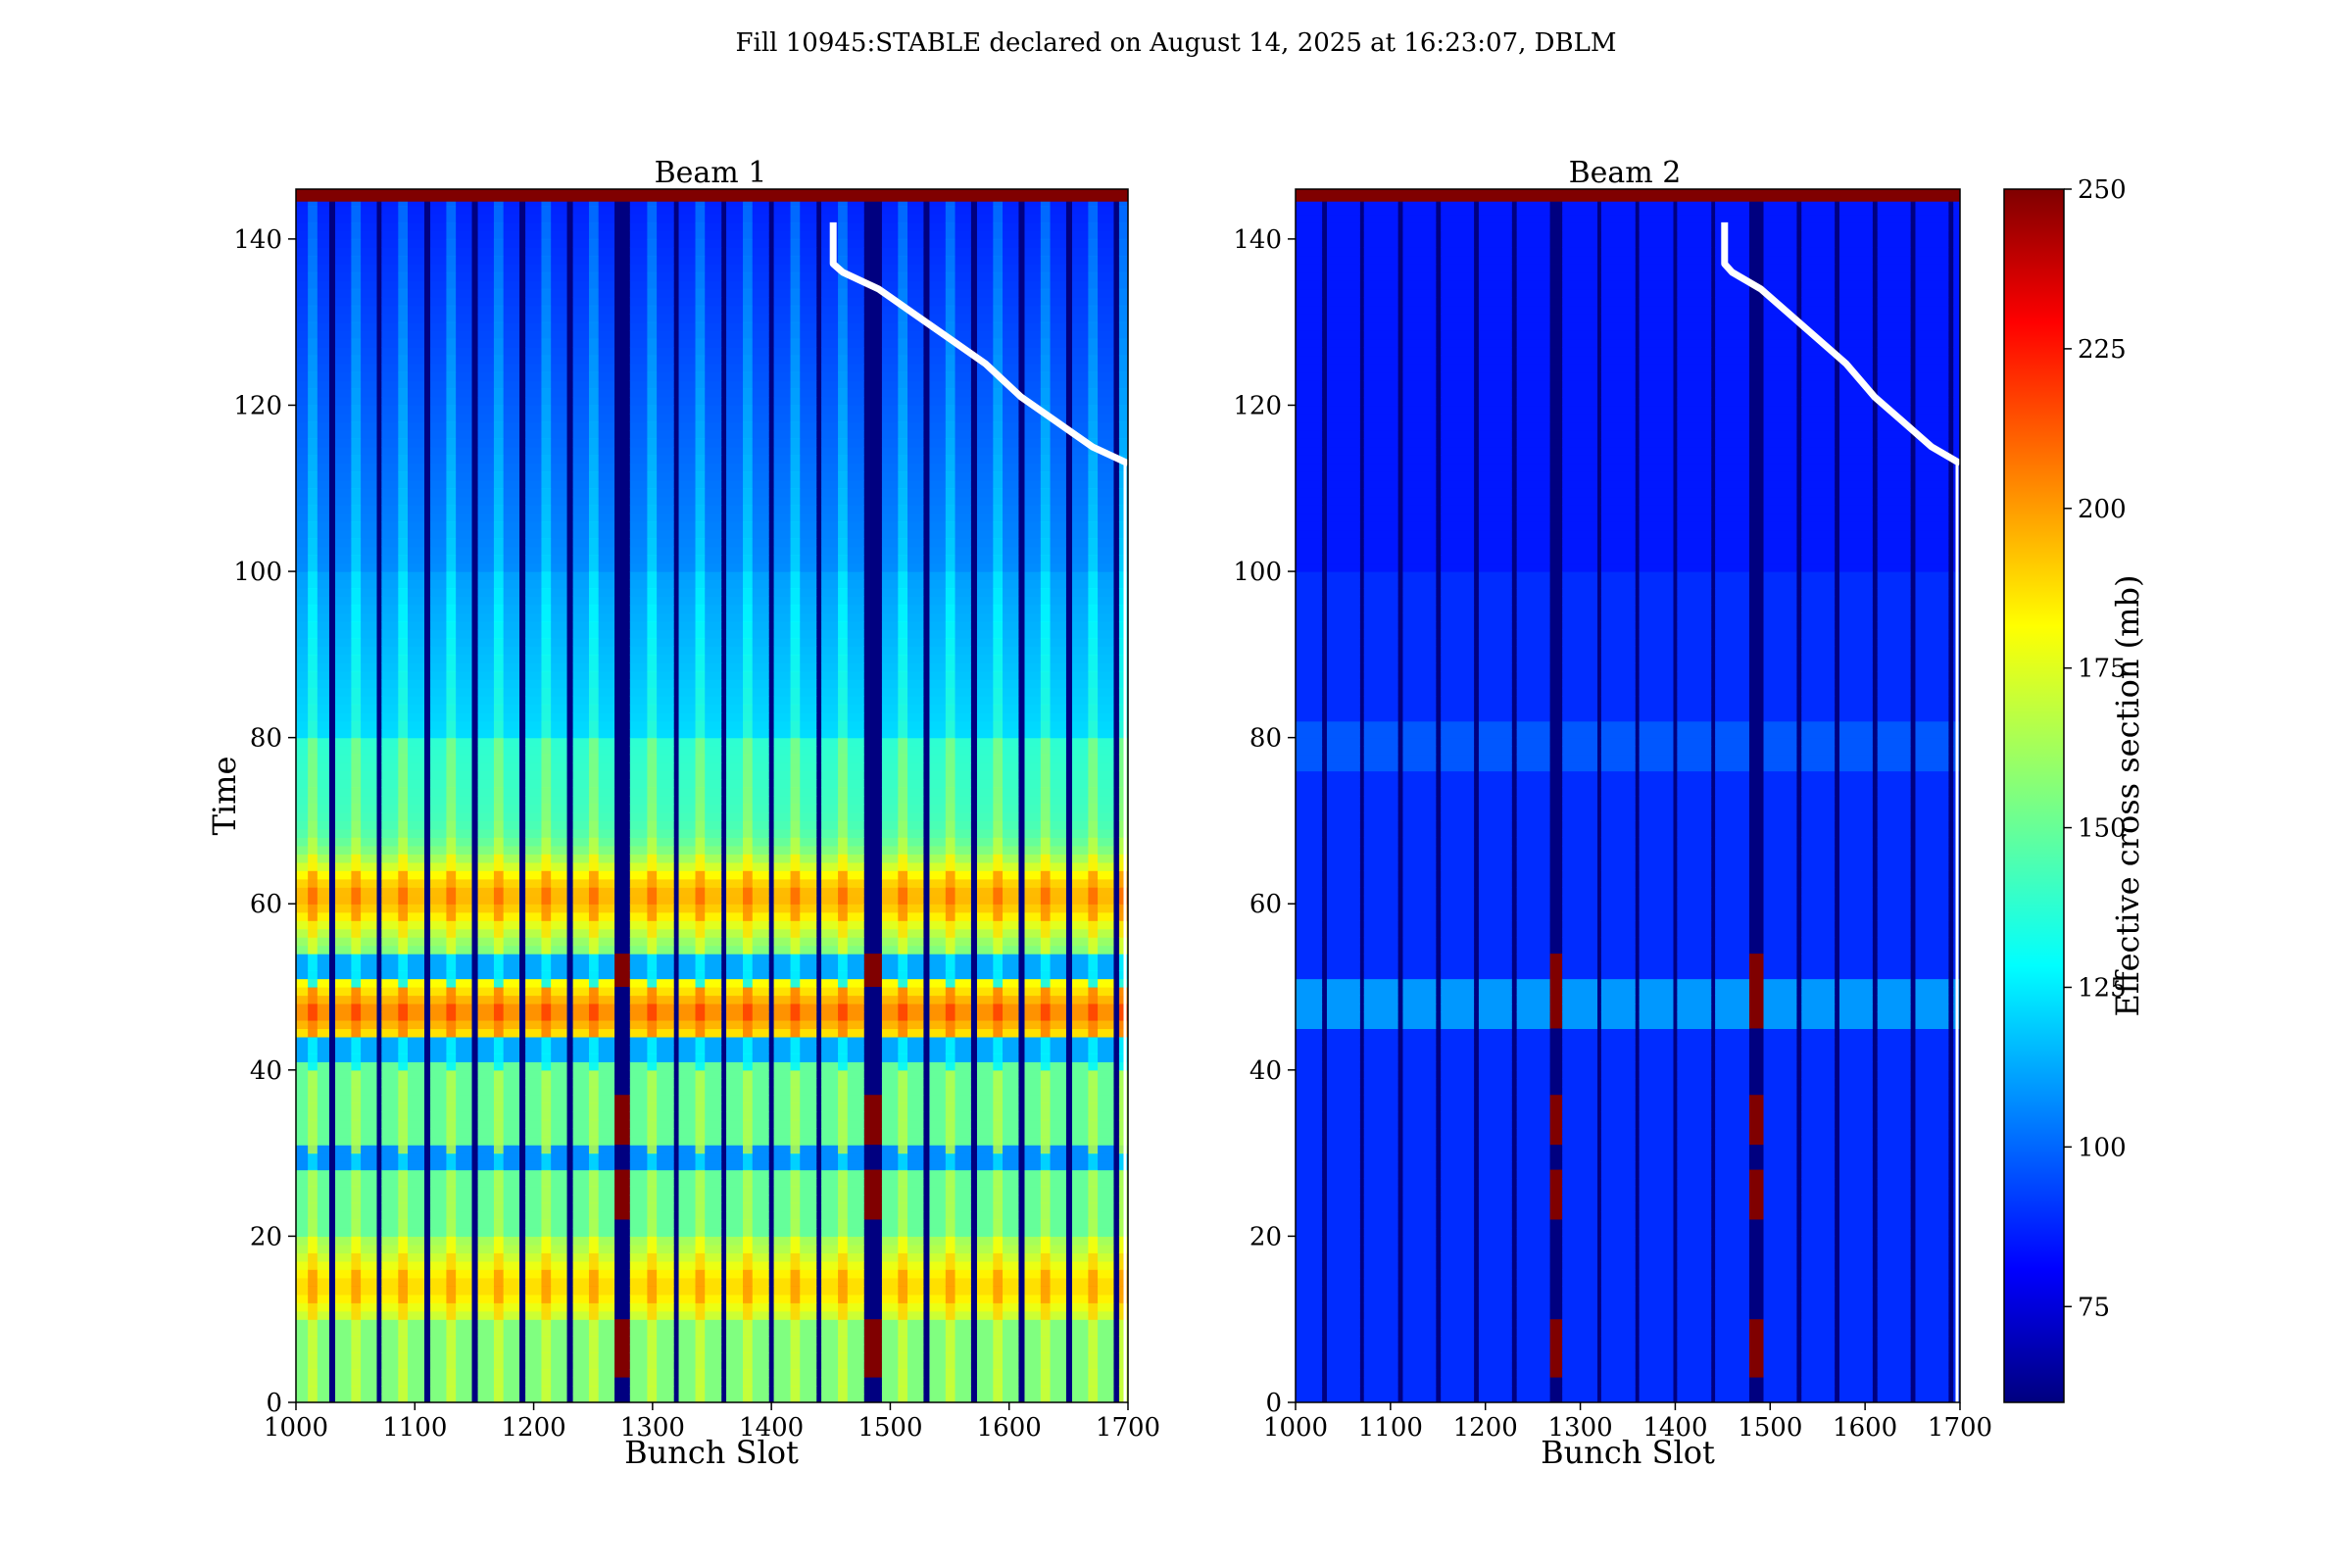 The width and height of the screenshot is (2352, 1568). I want to click on saturated-gap-block, so click(1556, 1120).